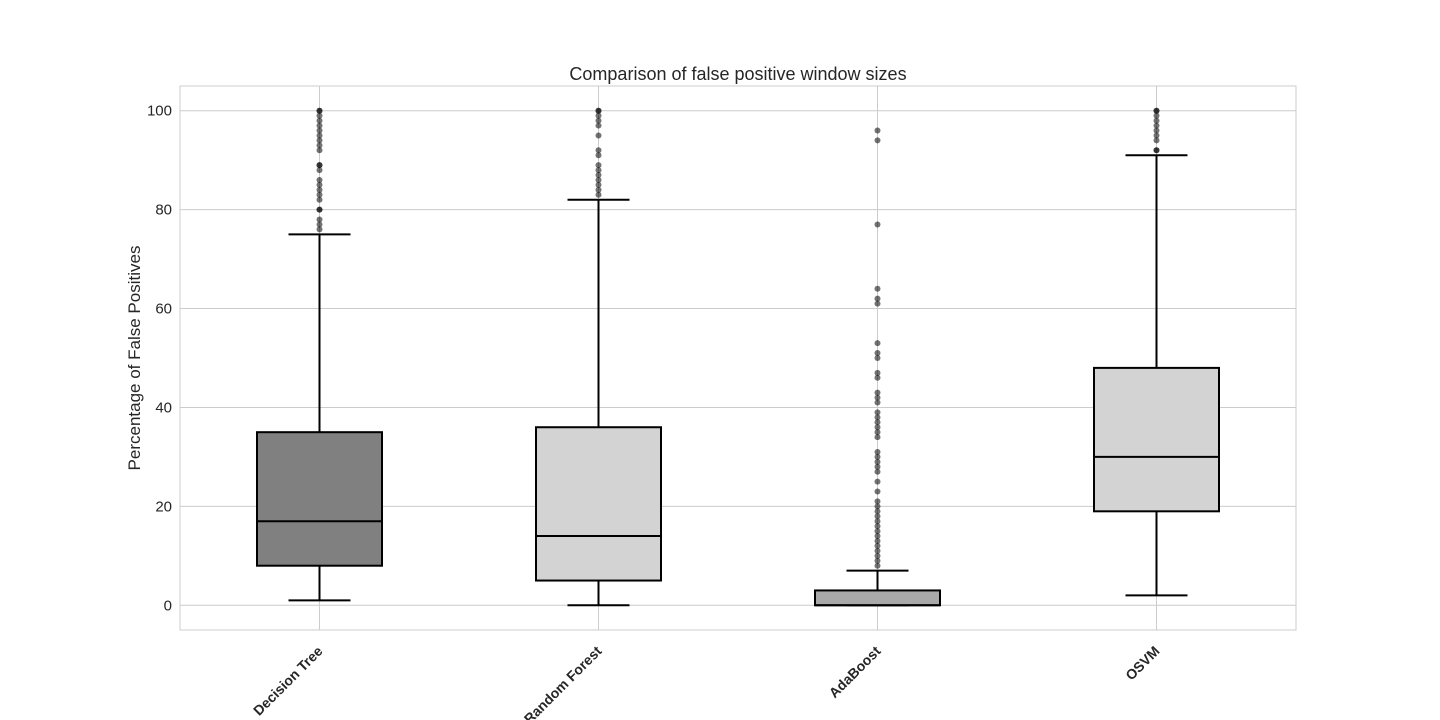 This screenshot has height=720, width=1440. I want to click on box-random-forest, so click(598, 357).